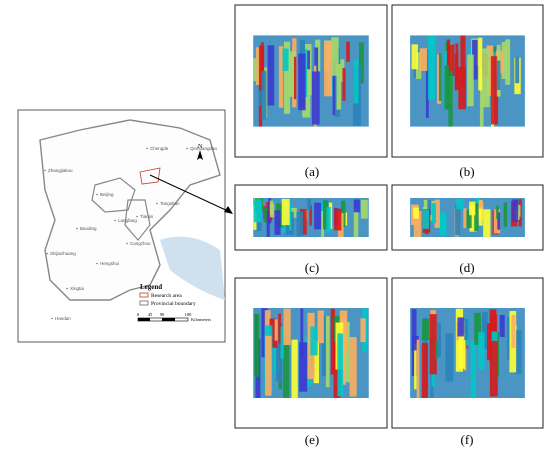 This screenshot has width=550, height=453. I want to click on panel: (f), so click(467, 362).